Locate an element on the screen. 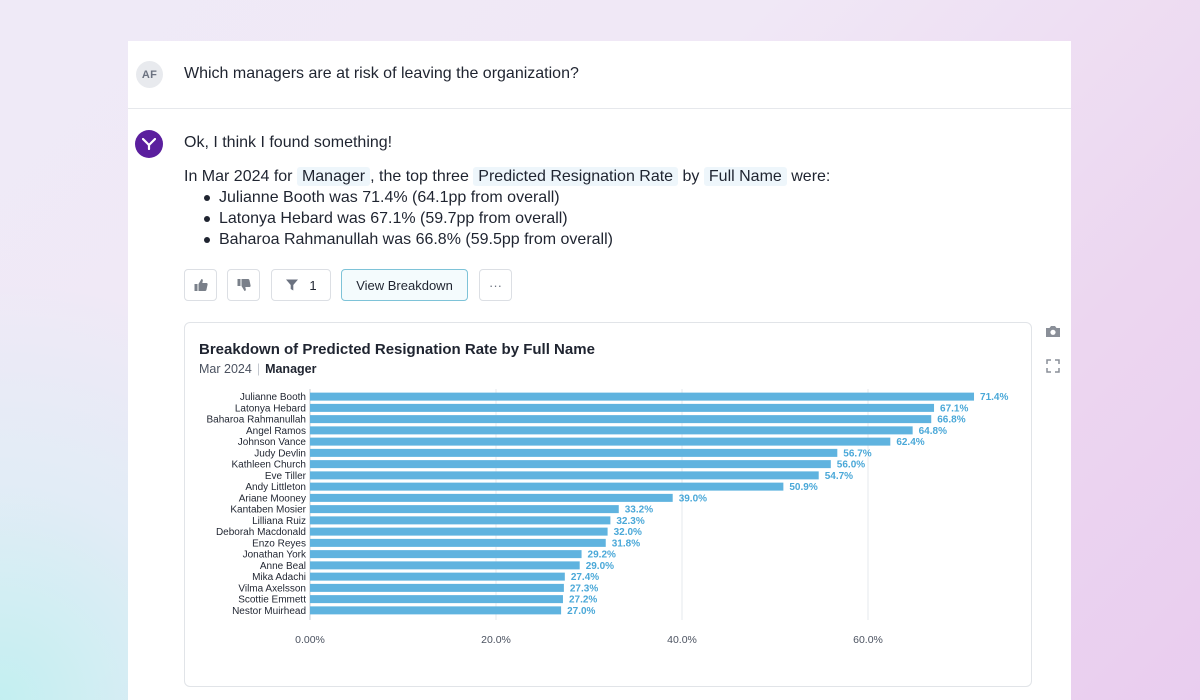 Image resolution: width=1200 pixels, height=700 pixels. chart-subtitle: Mar 2024 | Manager is located at coordinates (257, 369).